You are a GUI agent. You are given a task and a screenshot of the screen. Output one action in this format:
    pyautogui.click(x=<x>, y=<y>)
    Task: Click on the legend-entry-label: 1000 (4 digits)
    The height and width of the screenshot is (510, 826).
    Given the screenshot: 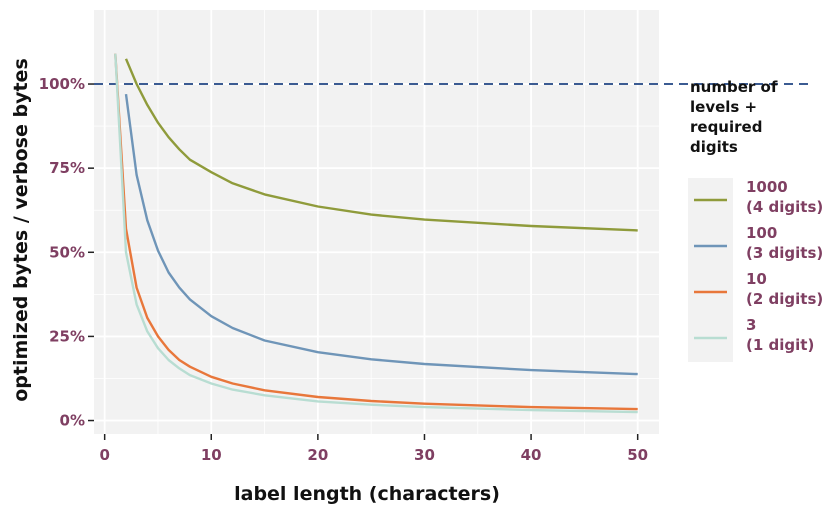 What is the action you would take?
    pyautogui.click(x=784, y=197)
    